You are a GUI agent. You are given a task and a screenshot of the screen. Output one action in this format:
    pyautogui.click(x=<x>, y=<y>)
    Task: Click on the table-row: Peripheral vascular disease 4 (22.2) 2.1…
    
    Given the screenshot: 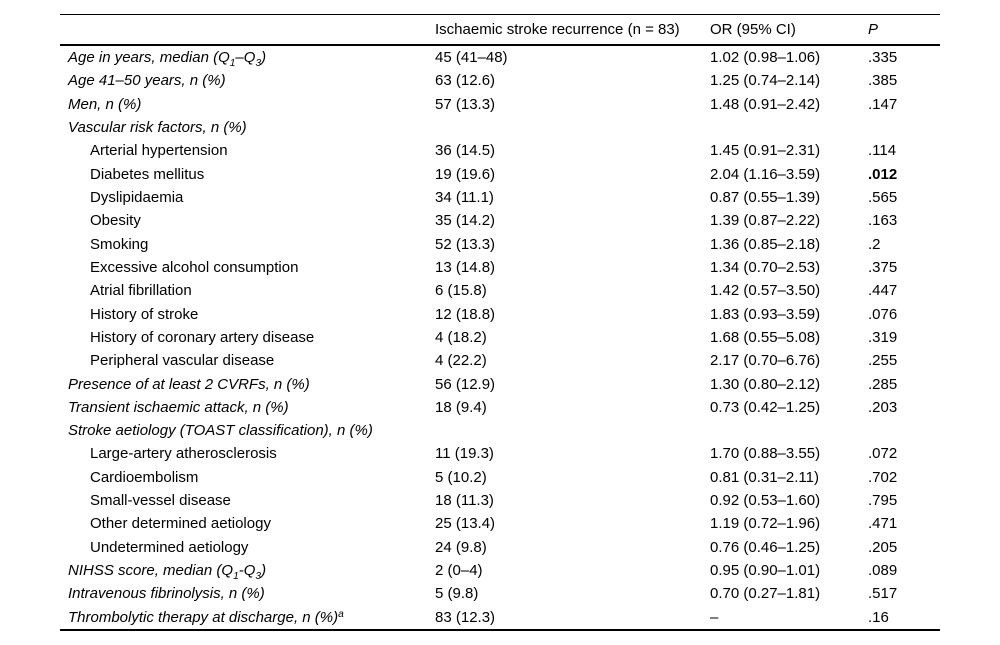 What is the action you would take?
    pyautogui.click(x=500, y=360)
    